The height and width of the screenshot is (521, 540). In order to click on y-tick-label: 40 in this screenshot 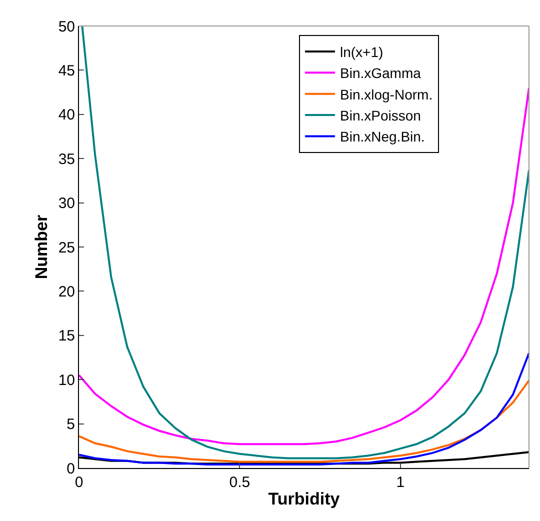, I will do `click(66, 115)`.